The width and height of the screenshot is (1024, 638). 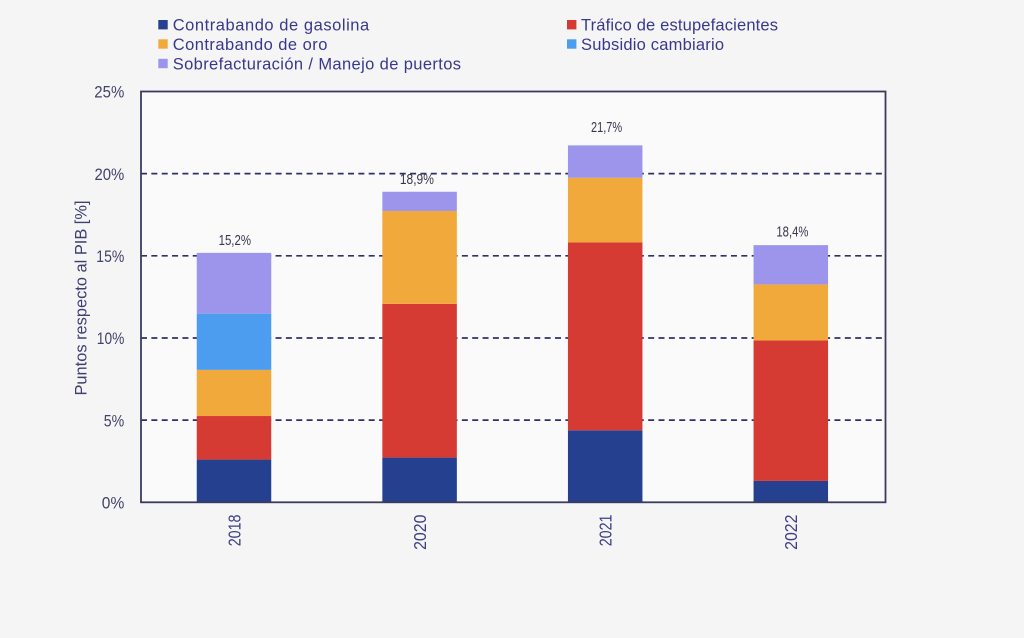 I want to click on svg-text: 20%, so click(x=110, y=174).